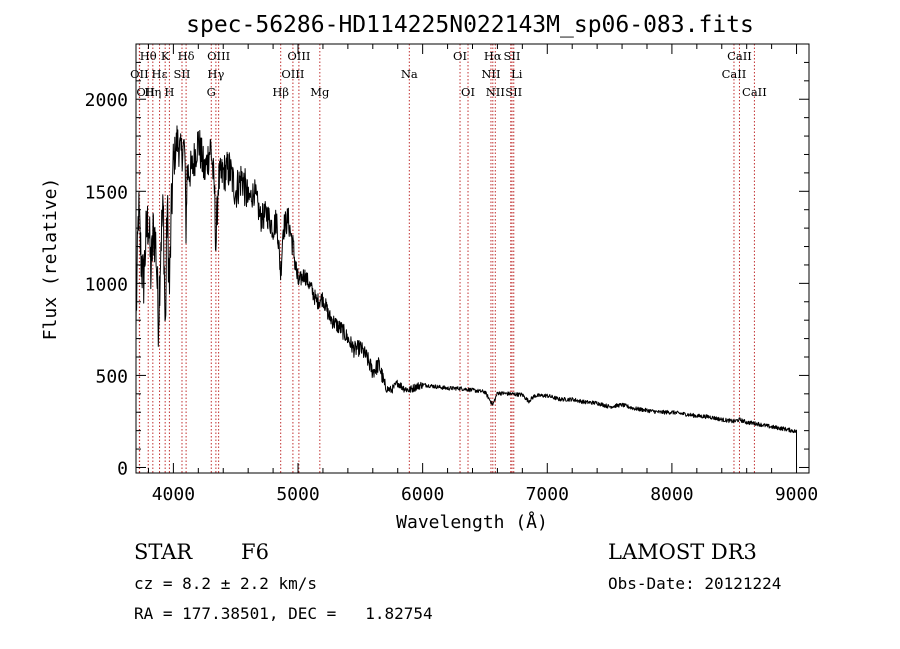  What do you see at coordinates (165, 56) in the screenshot?
I see `spectral-line-label: K` at bounding box center [165, 56].